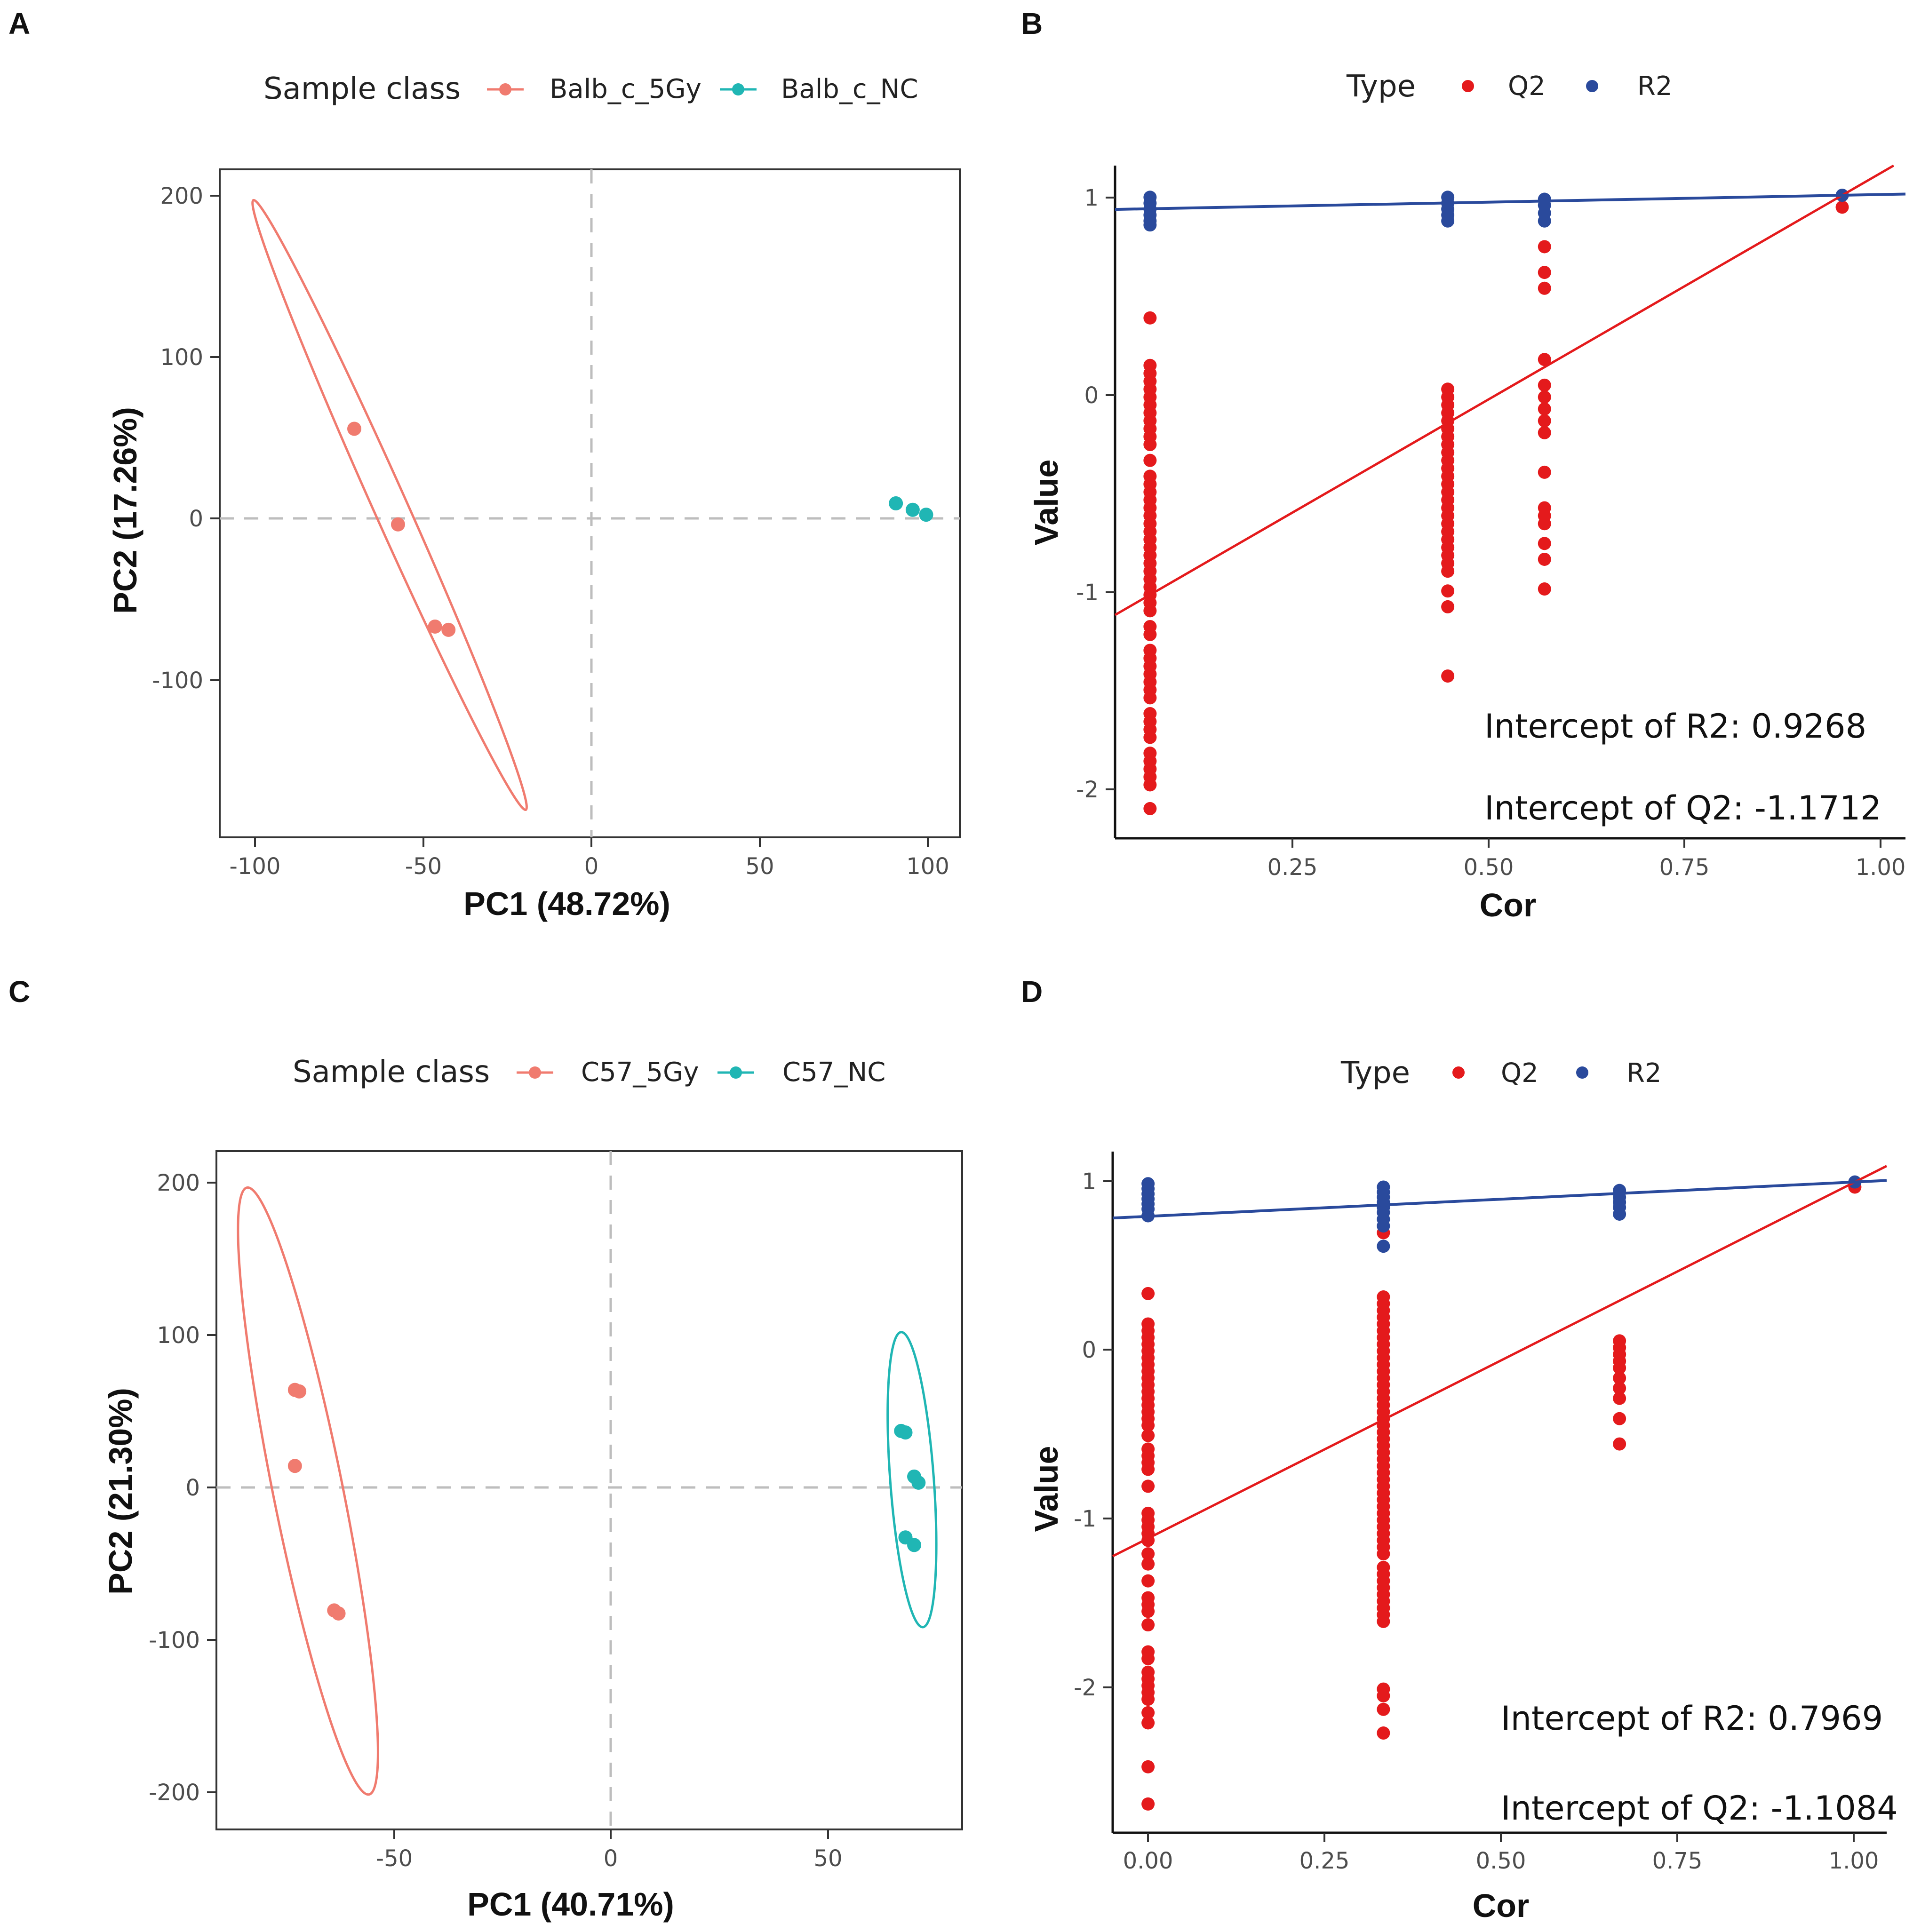 This screenshot has width=1921, height=1932. I want to click on ellipse-c-C57_5Gy, so click(308, 1491).